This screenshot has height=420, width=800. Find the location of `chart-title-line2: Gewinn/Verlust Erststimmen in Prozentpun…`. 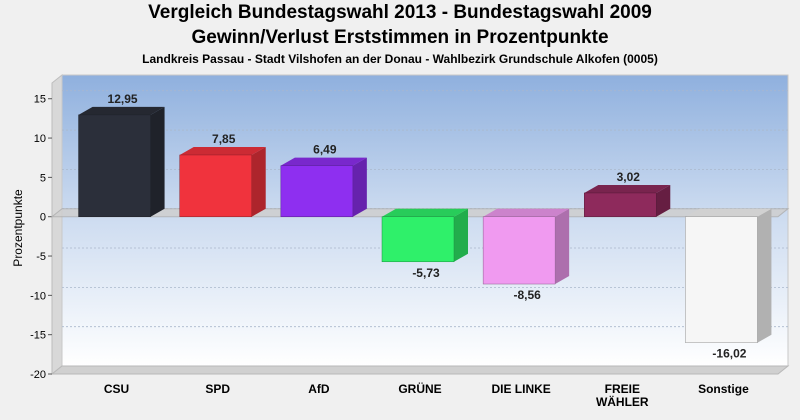

chart-title-line2: Gewinn/Verlust Erststimmen in Prozentpun… is located at coordinates (400, 37).